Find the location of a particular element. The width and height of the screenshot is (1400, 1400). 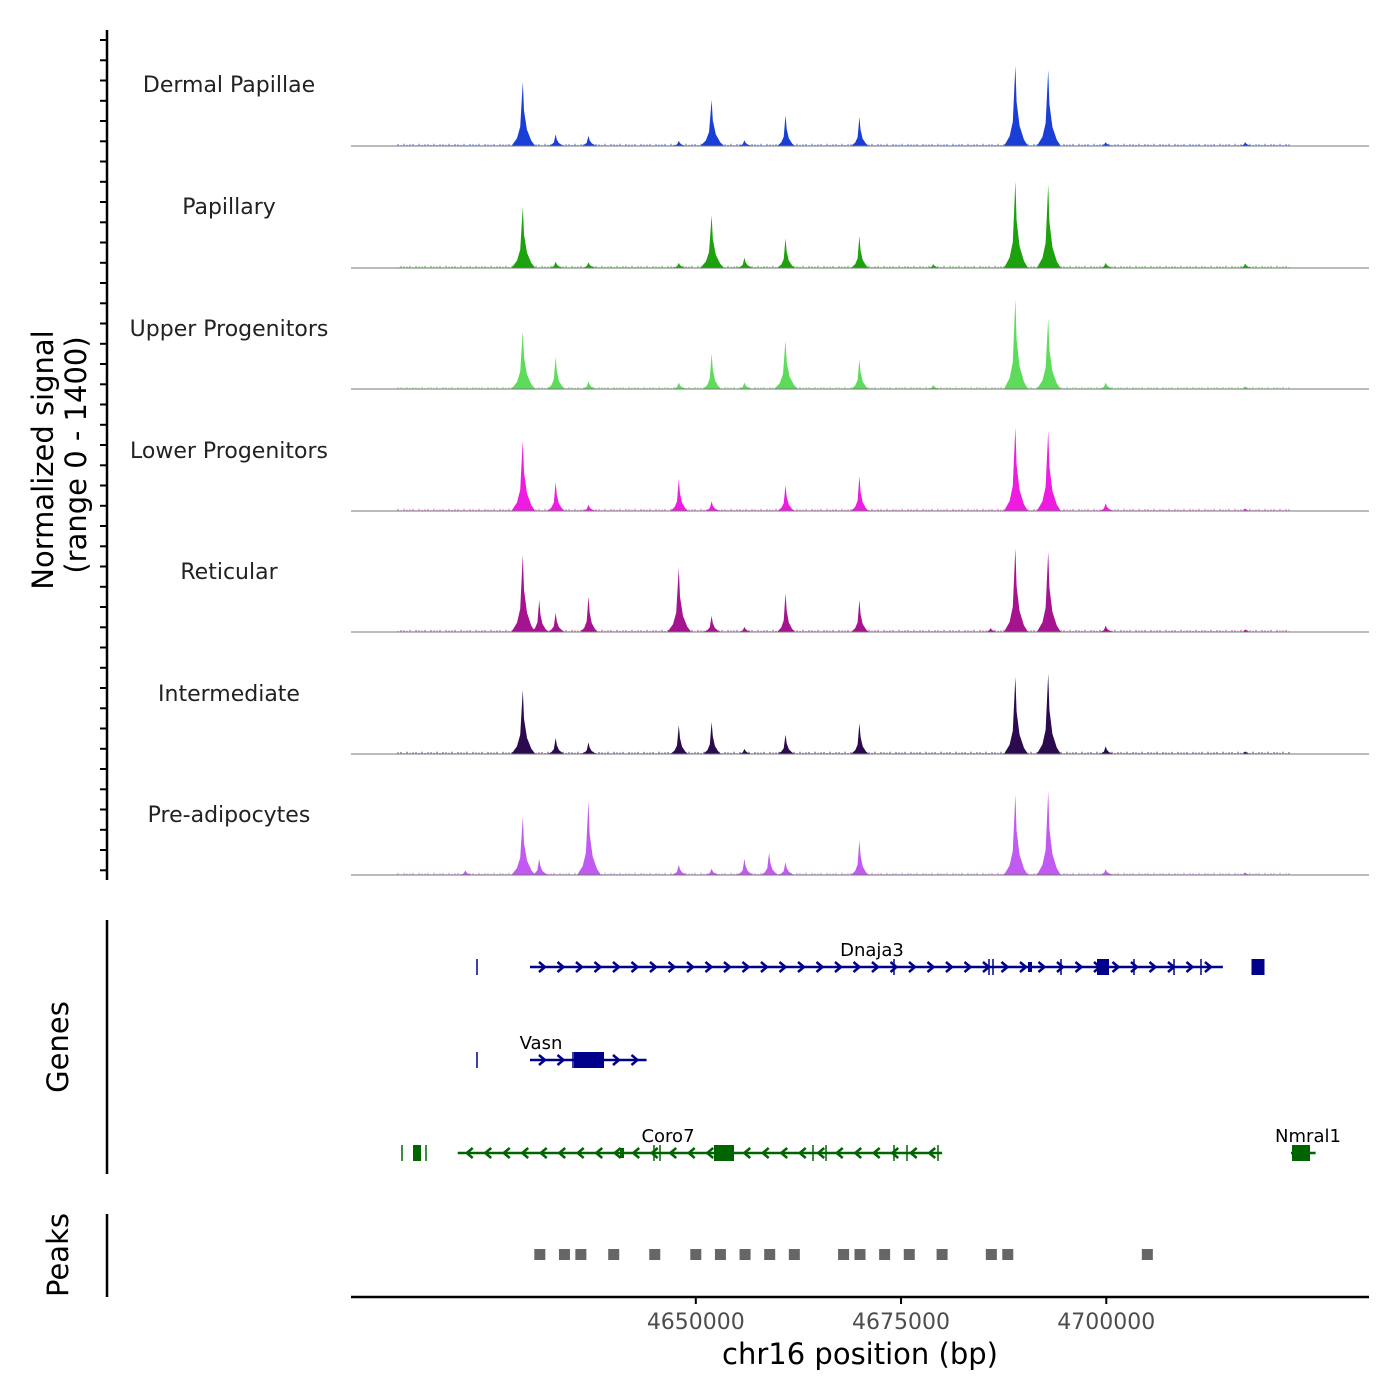

track-label: Upper Progenitors is located at coordinates (229, 329).